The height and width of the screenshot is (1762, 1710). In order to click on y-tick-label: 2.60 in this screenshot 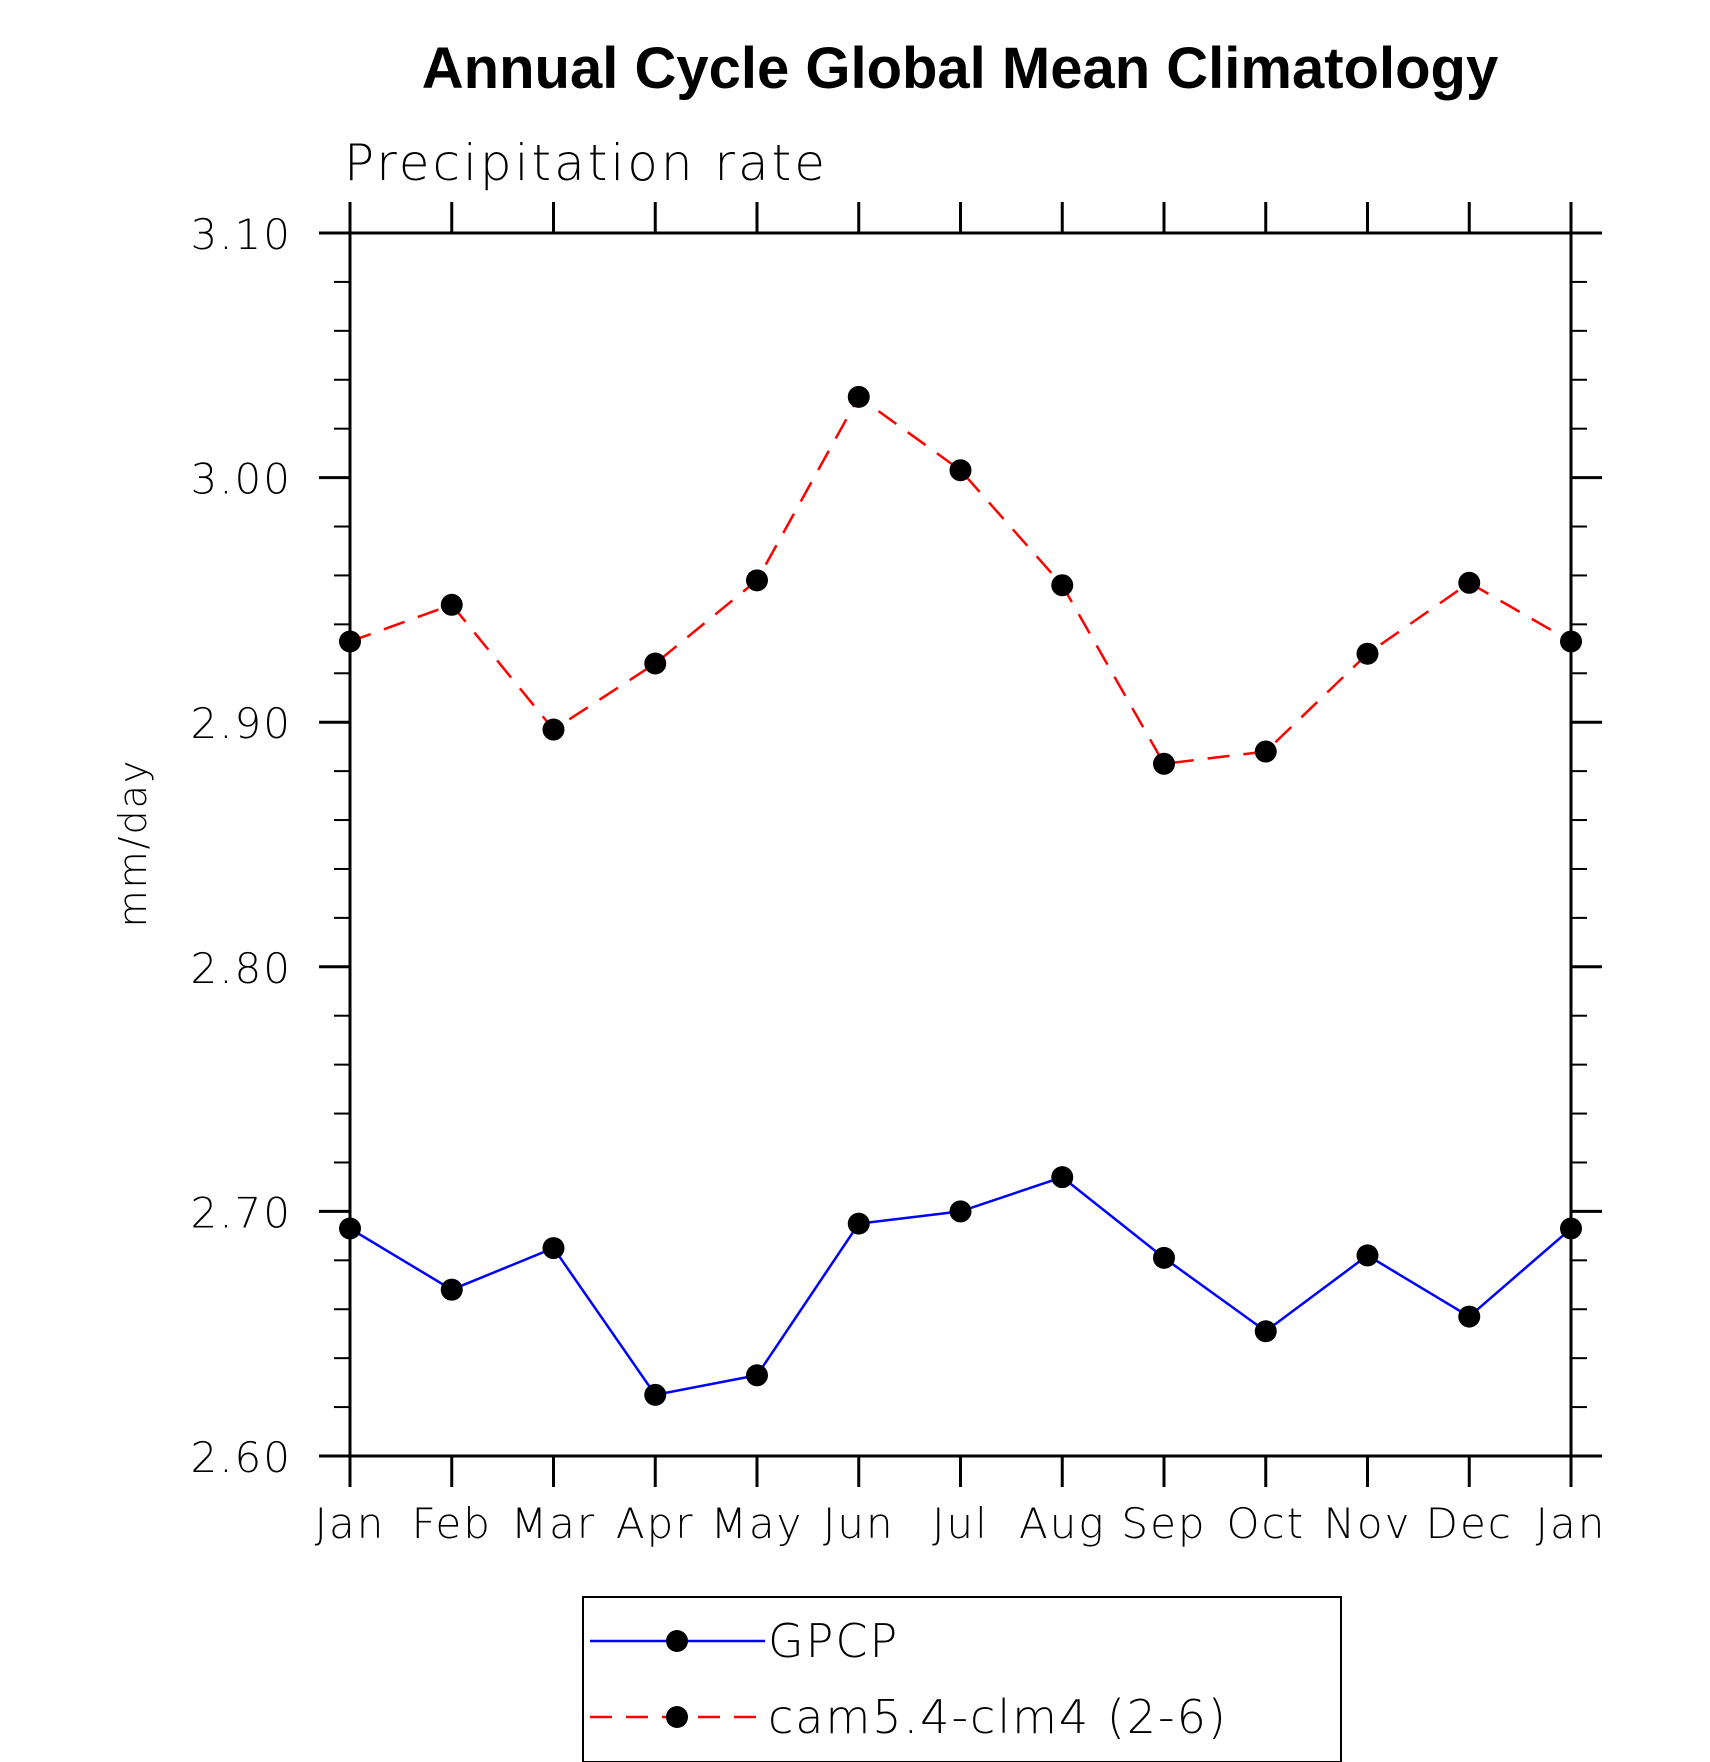, I will do `click(241, 1457)`.